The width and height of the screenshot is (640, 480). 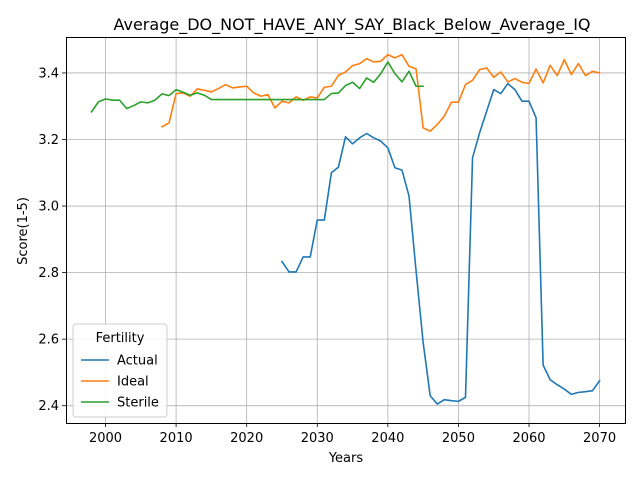 What do you see at coordinates (23, 231) in the screenshot?
I see `y-axis-label: Score(1-5)` at bounding box center [23, 231].